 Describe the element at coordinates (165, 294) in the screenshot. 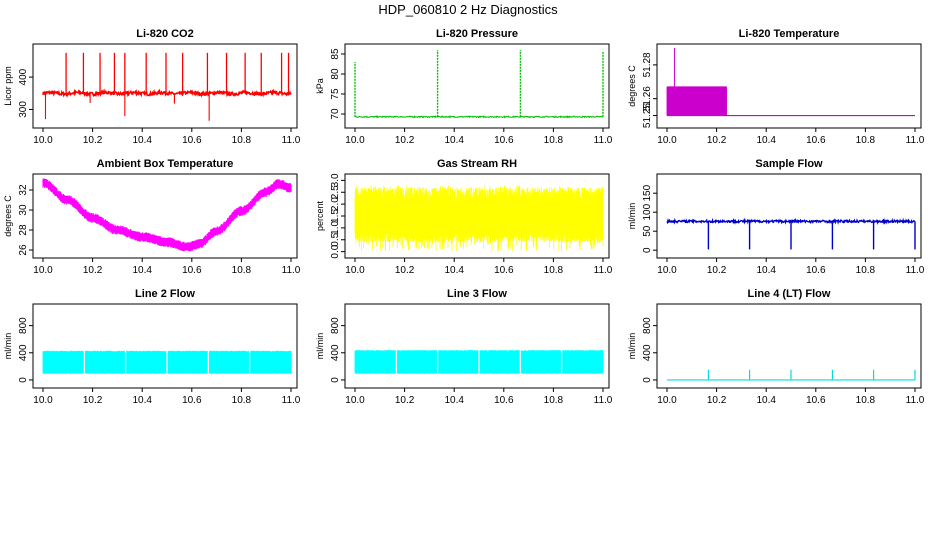

I see `panel-title: Line 2 Flow` at that location.